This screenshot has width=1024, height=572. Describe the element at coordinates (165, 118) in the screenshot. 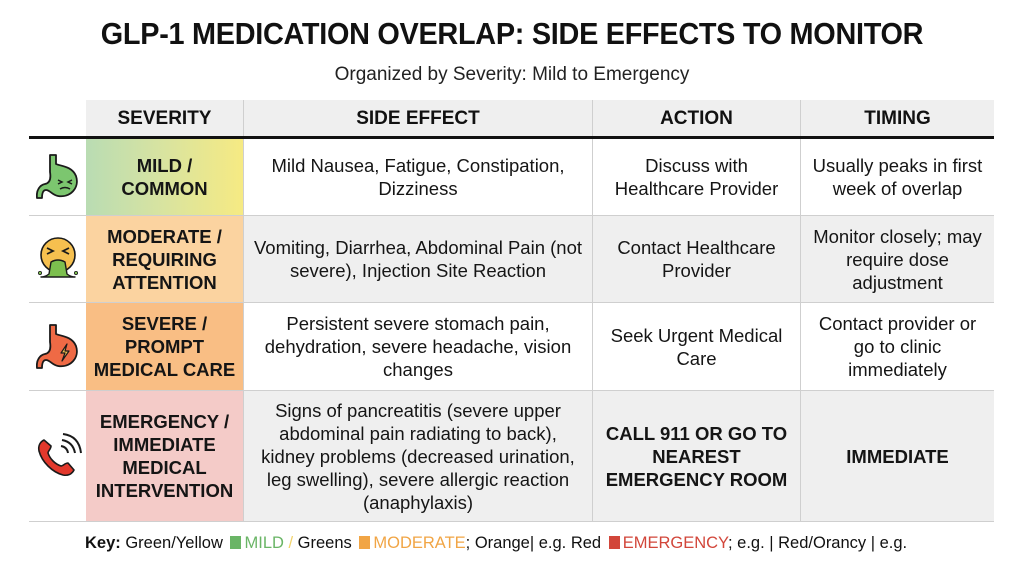

I see `column-header-severity: SEVERITY` at that location.